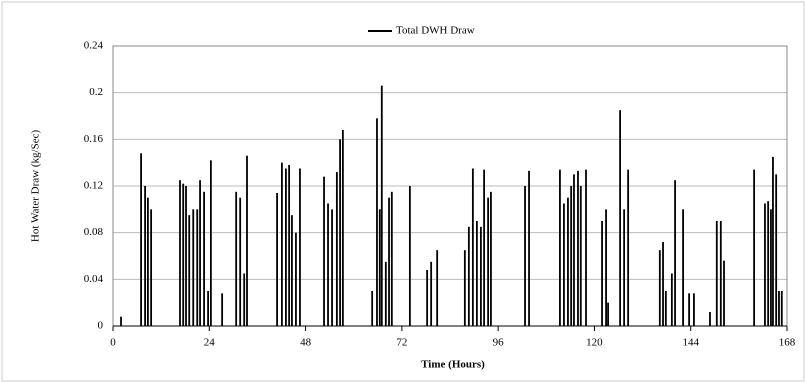 The width and height of the screenshot is (806, 383). What do you see at coordinates (113, 343) in the screenshot?
I see `x-tick-label: 0` at bounding box center [113, 343].